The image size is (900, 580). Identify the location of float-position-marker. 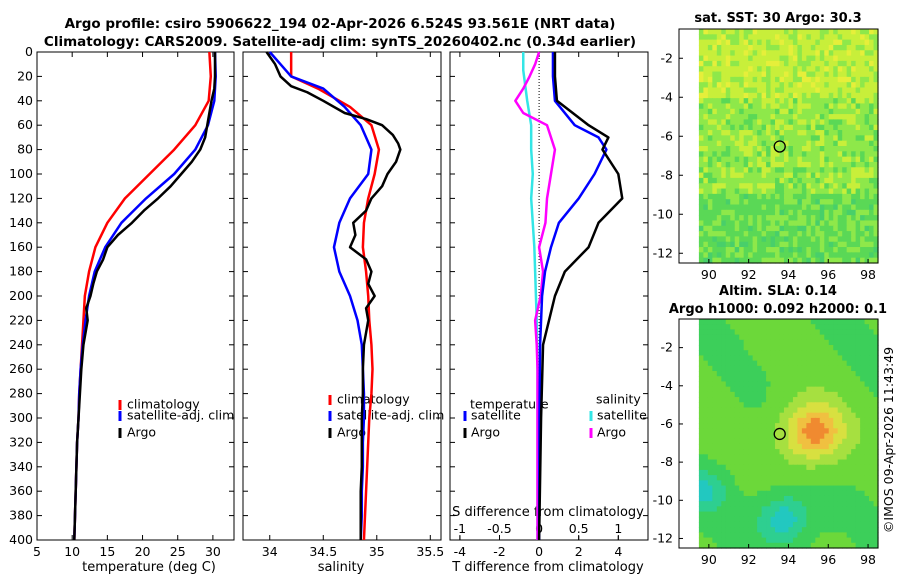
(779, 146).